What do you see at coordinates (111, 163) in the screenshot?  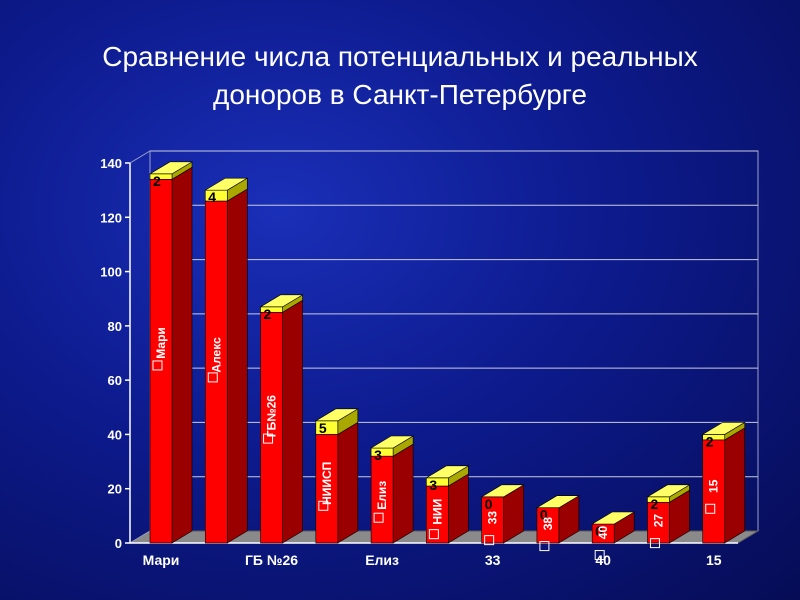 I see `y-tick-label: 140` at bounding box center [111, 163].